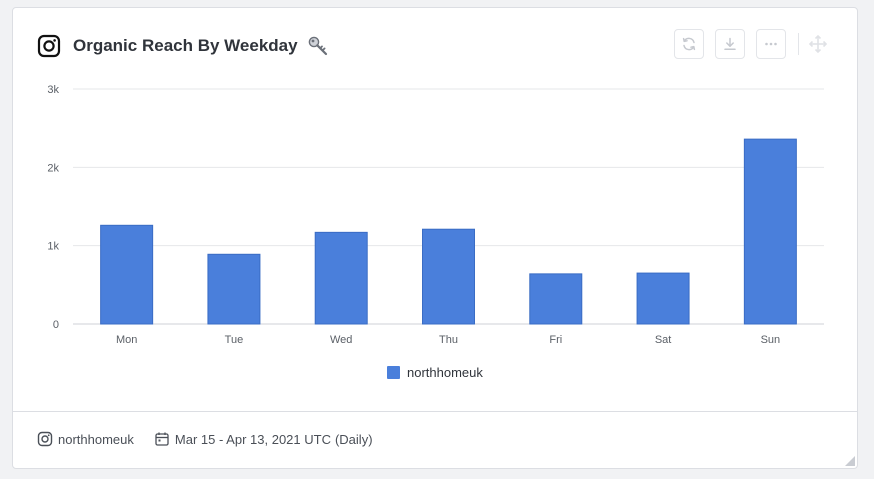 Image resolution: width=874 pixels, height=479 pixels. Describe the element at coordinates (445, 372) in the screenshot. I see `legend-label: northhomeuk` at that location.